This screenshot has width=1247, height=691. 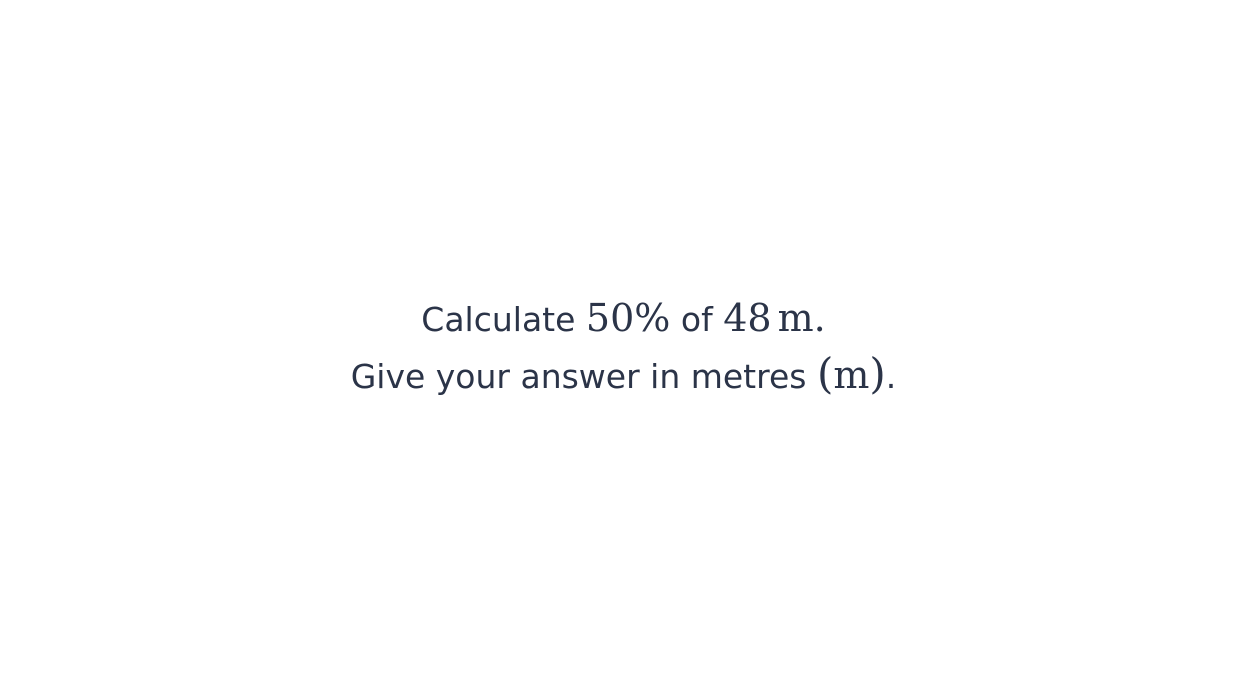 I want to click on percent-value: 50%, so click(x=628, y=318).